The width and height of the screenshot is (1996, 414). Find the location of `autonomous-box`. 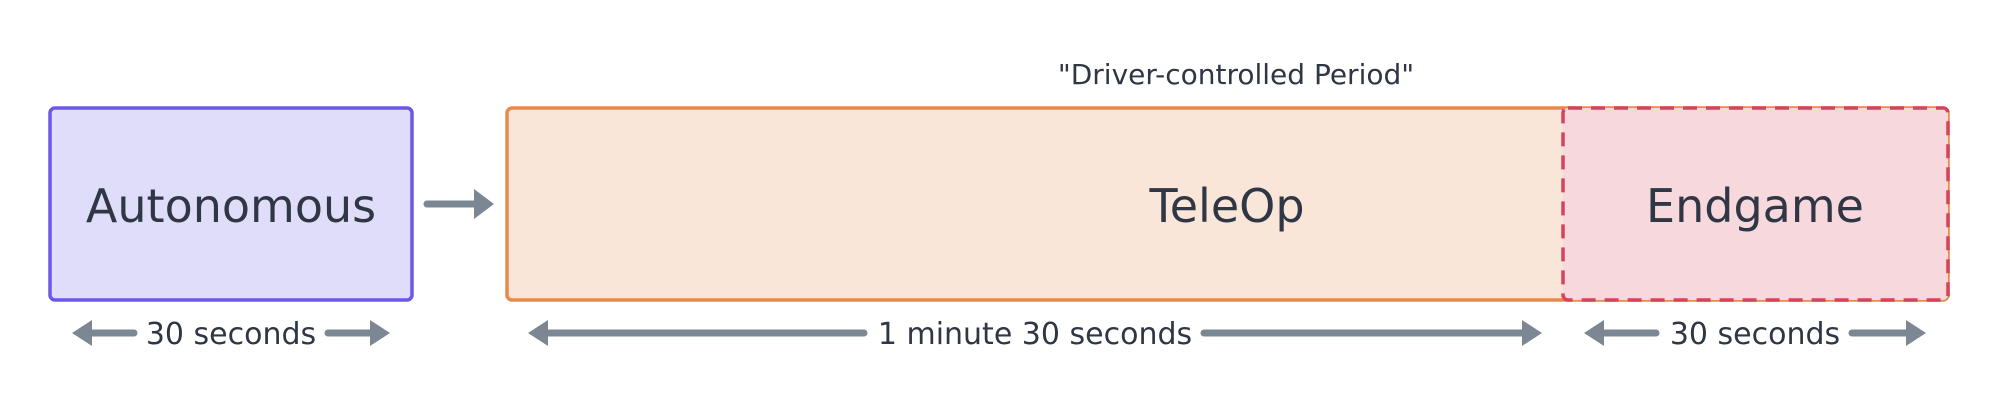

autonomous-box is located at coordinates (231, 204).